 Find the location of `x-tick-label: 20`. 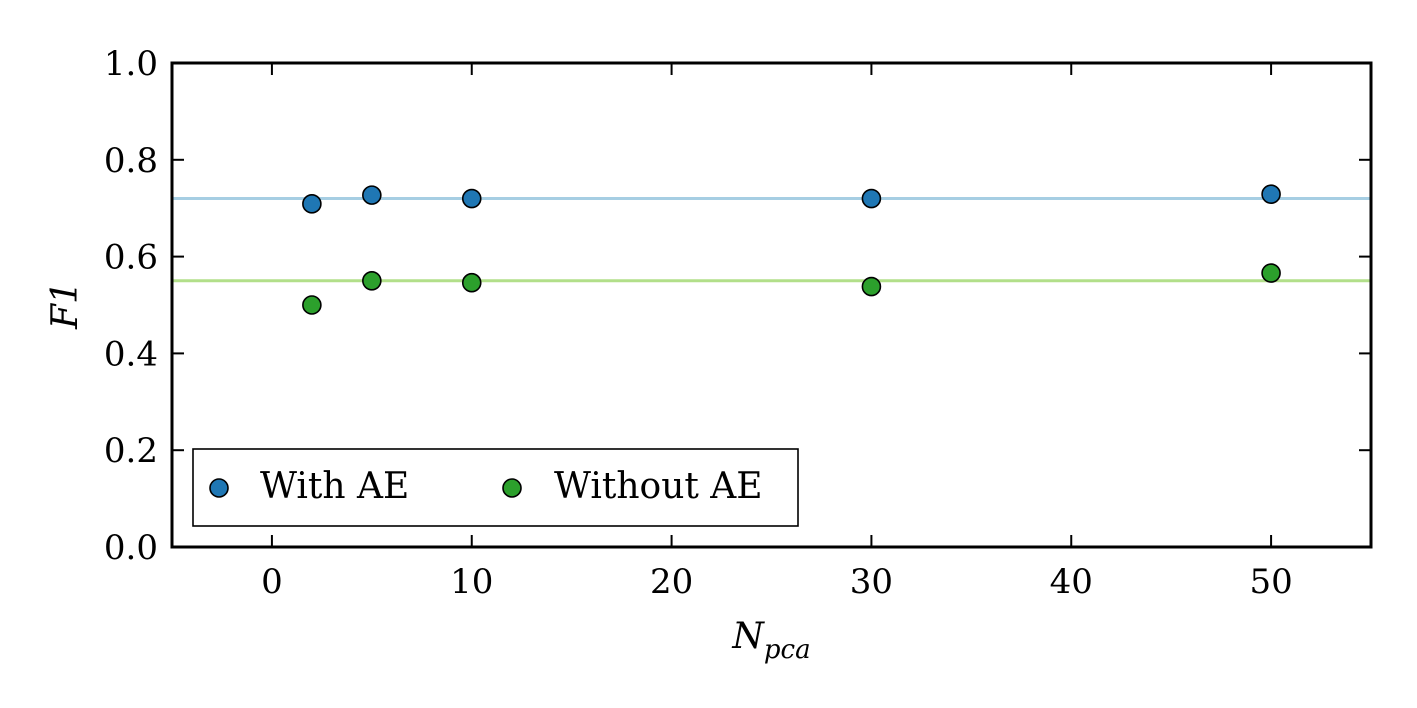

x-tick-label: 20 is located at coordinates (671, 582).